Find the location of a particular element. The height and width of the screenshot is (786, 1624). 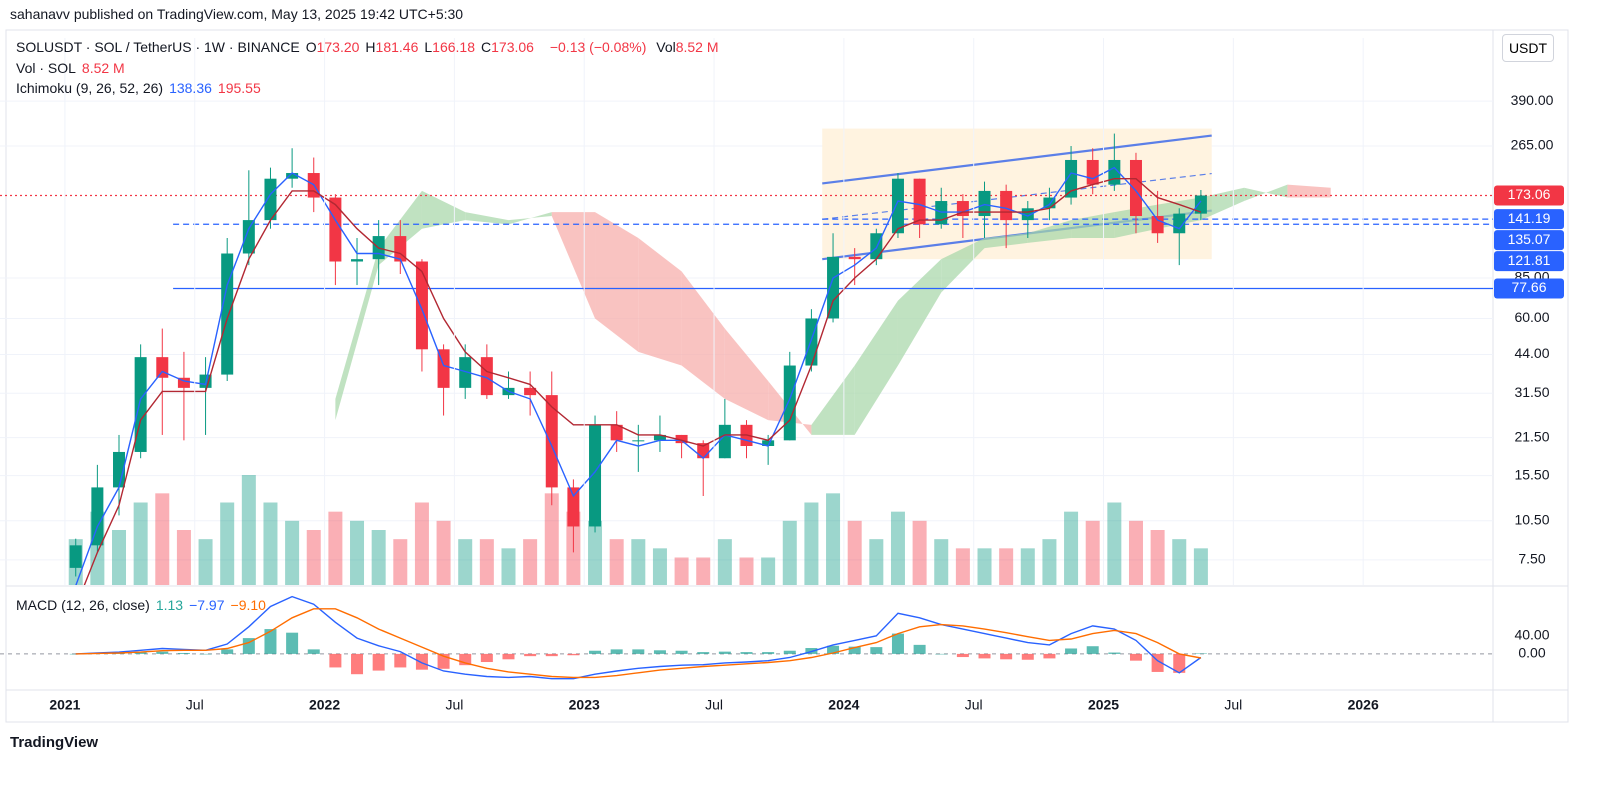

price-tag-label: 121.81 is located at coordinates (1529, 260).